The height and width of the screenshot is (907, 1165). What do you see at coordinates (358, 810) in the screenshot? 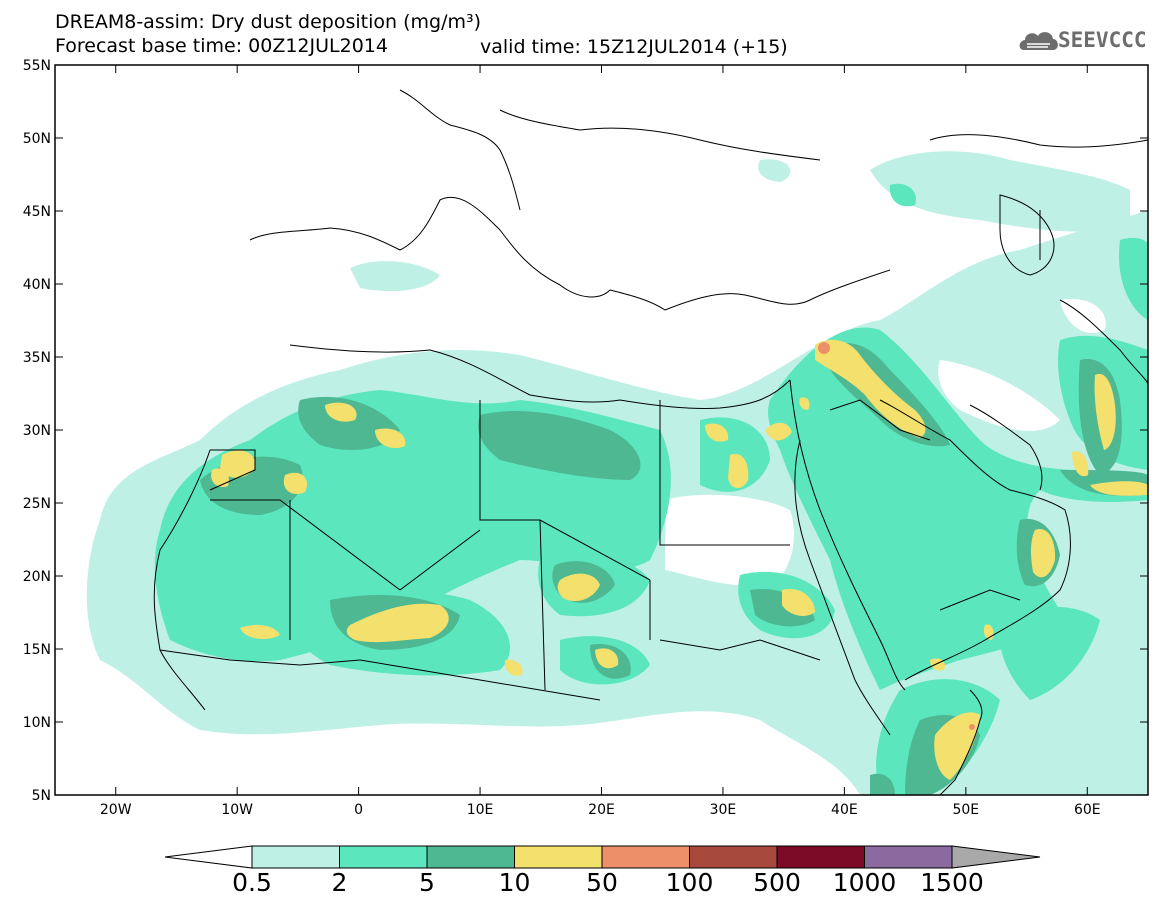
I see `lon-tick-label: 0` at bounding box center [358, 810].